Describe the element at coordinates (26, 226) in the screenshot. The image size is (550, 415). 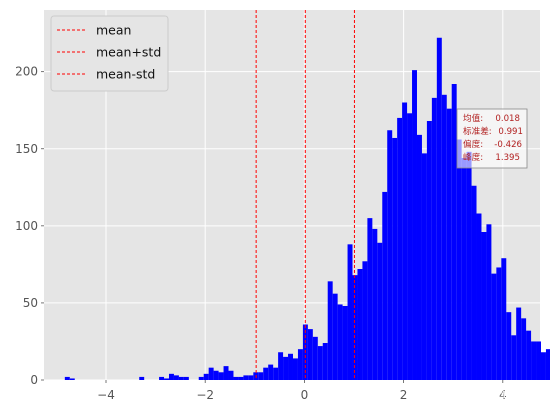
I see `y-tick-label-2: 100` at that location.